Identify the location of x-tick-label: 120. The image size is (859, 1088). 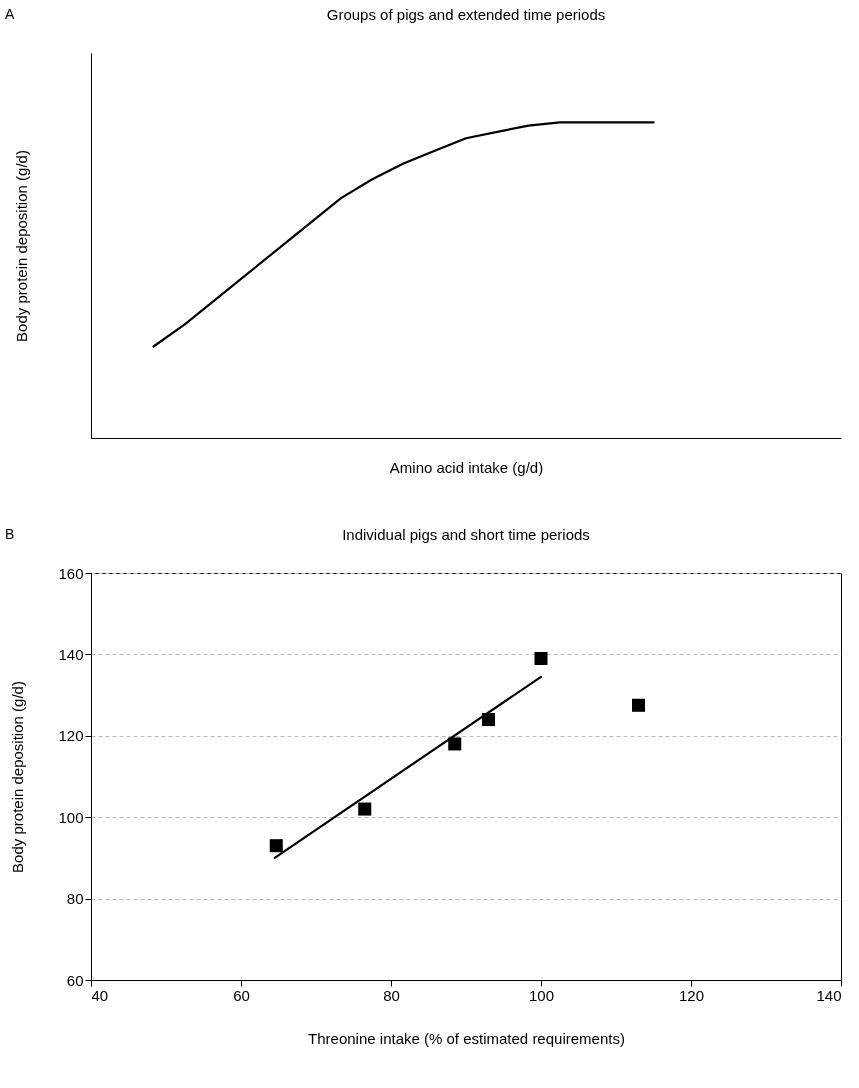
(691, 995).